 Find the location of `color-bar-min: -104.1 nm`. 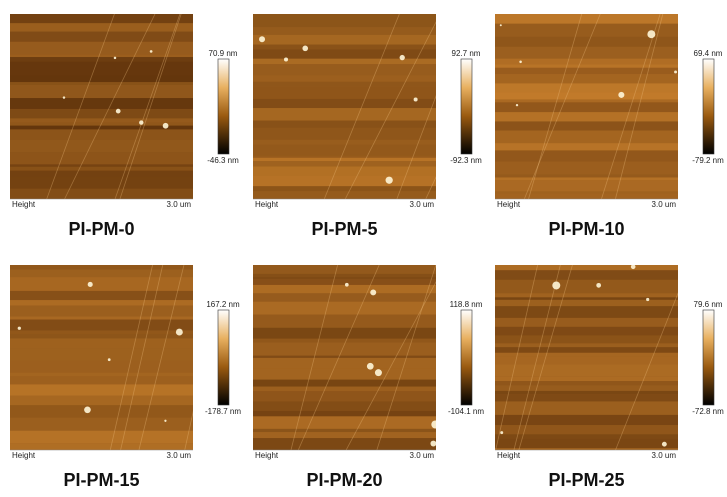

color-bar-min: -104.1 nm is located at coordinates (466, 411).